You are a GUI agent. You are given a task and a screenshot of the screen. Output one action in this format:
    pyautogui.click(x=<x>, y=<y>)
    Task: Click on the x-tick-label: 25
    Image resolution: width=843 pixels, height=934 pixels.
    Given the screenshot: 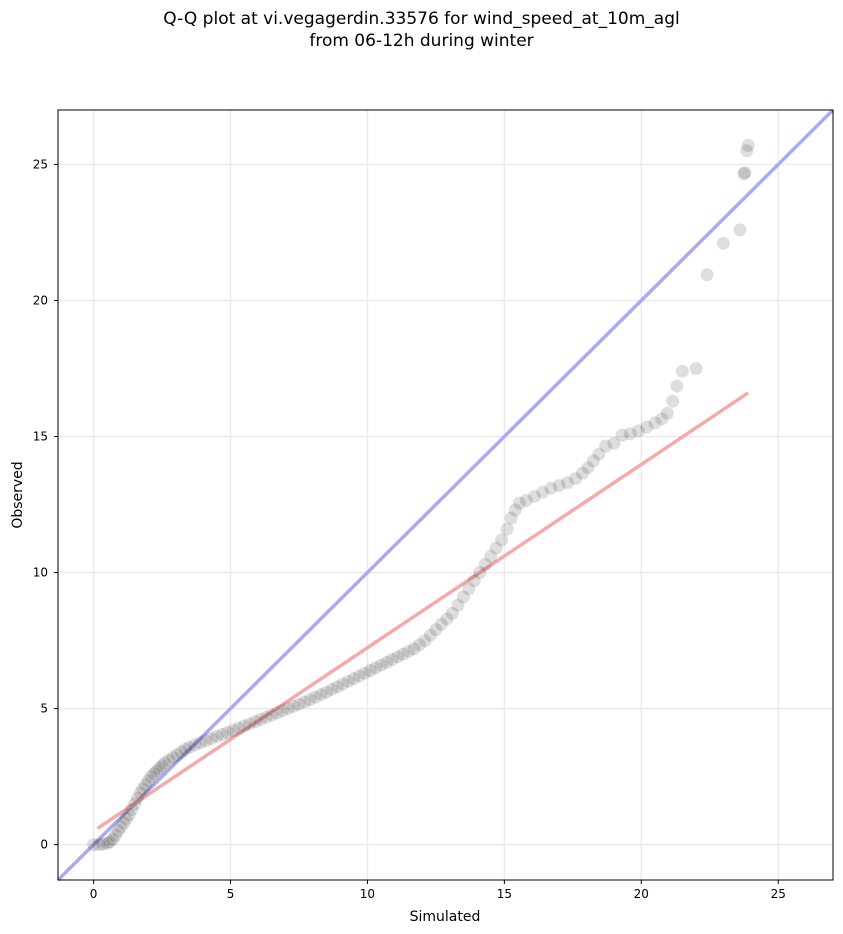 What is the action you would take?
    pyautogui.click(x=778, y=894)
    